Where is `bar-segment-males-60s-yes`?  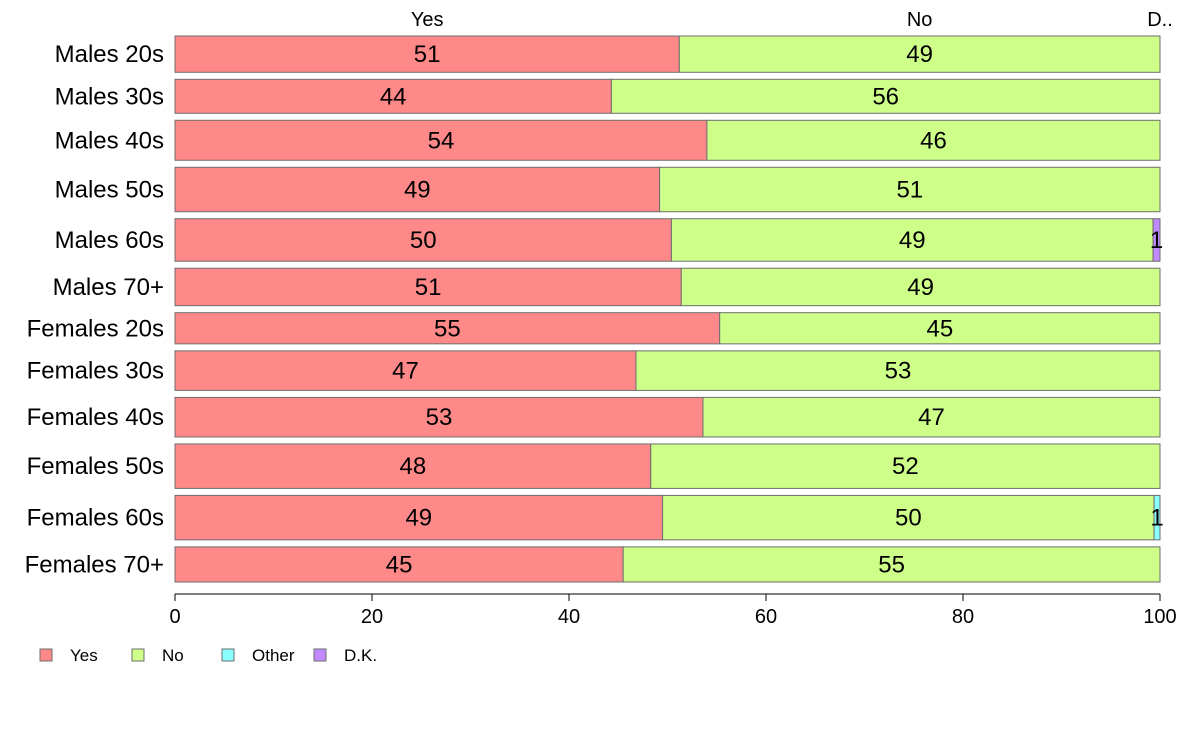 bar-segment-males-60s-yes is located at coordinates (423, 240).